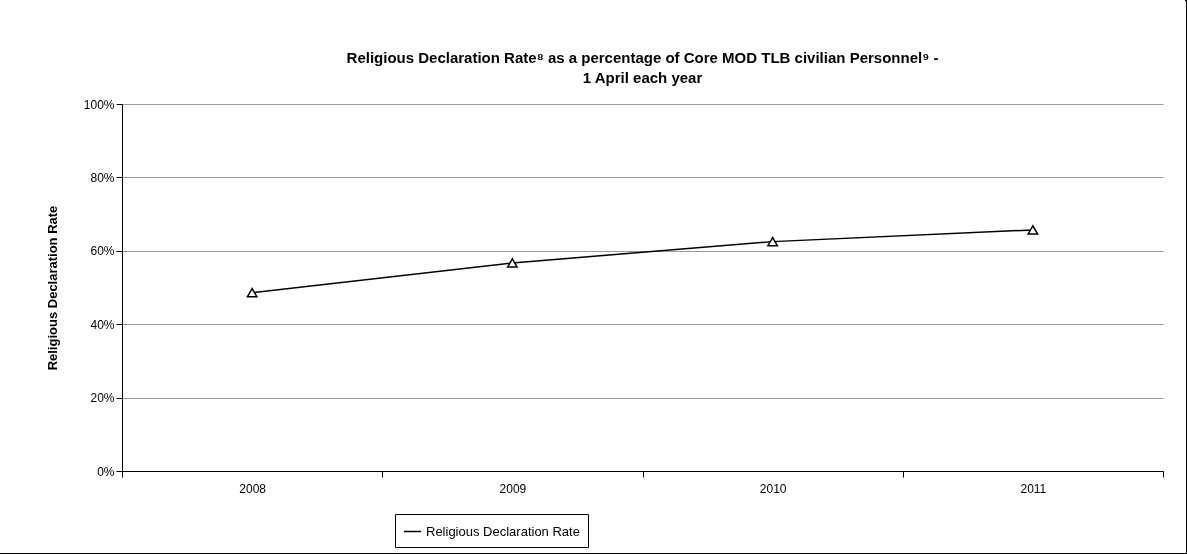 This screenshot has height=554, width=1187. Describe the element at coordinates (253, 488) in the screenshot. I see `x-tick-label: 2008` at that location.